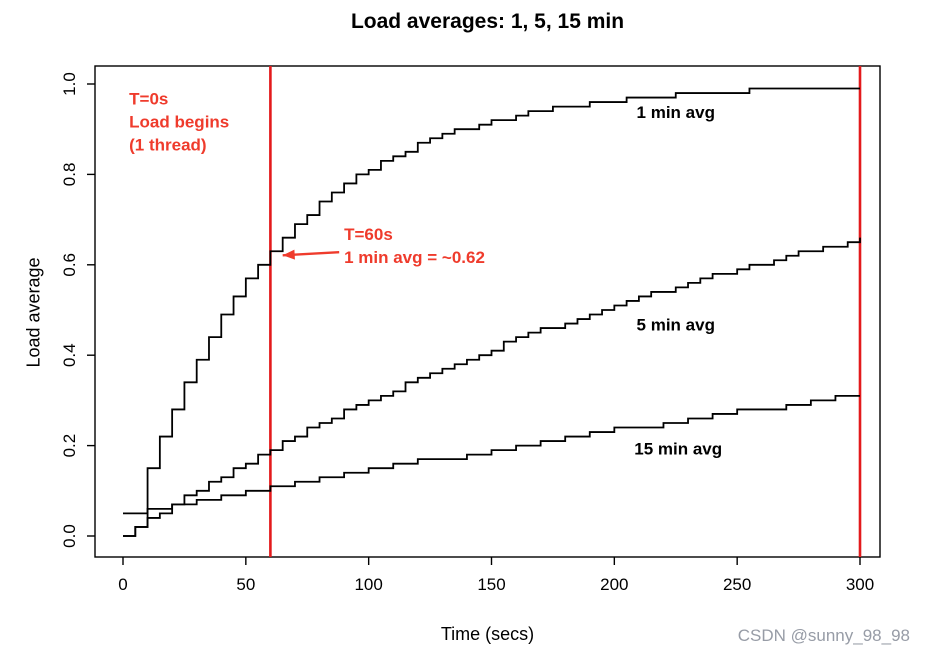  Describe the element at coordinates (69, 265) in the screenshot. I see `y-tick-label: 0.6` at that location.